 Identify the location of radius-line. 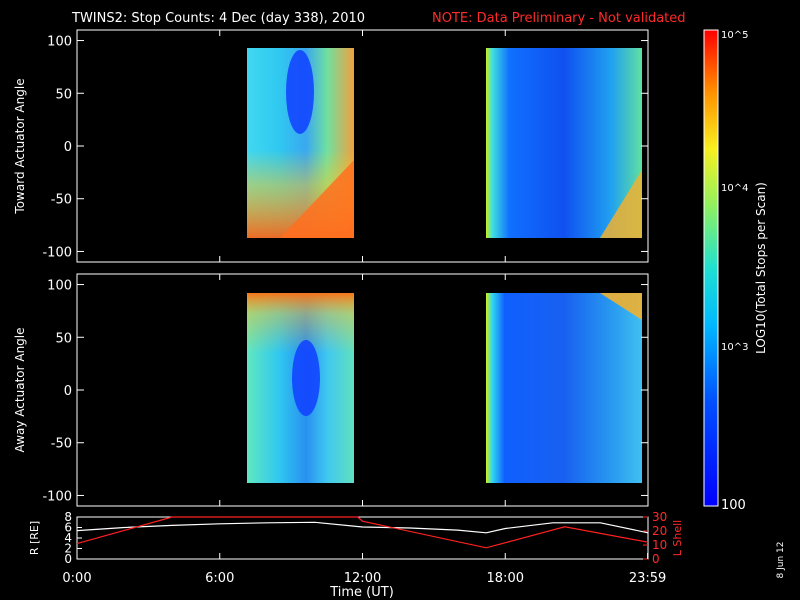
(362, 527).